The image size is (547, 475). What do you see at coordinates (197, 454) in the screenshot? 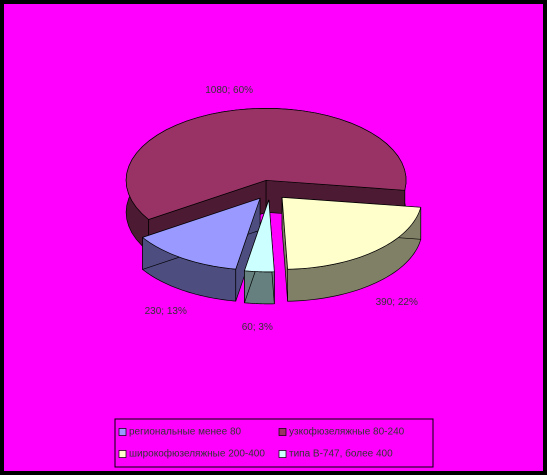
I see `legend-label: широкофюзеляжные 200-400` at bounding box center [197, 454].